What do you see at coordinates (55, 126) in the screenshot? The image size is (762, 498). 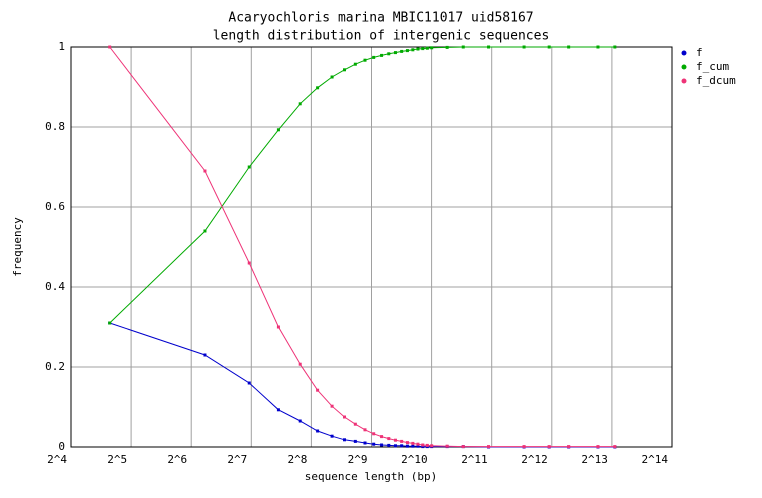 I see `y-tick-label: 0.8` at bounding box center [55, 126].